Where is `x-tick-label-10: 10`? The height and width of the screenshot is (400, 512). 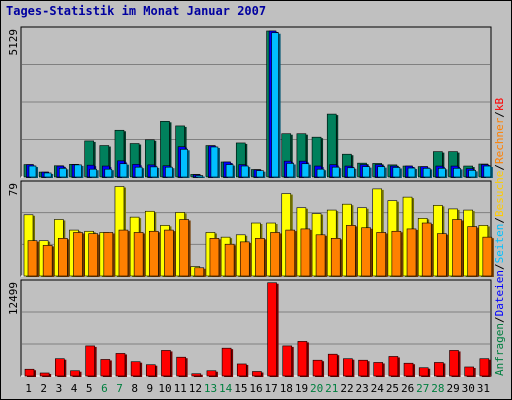
x-tick-label-10: 10 is located at coordinates (164, 388).